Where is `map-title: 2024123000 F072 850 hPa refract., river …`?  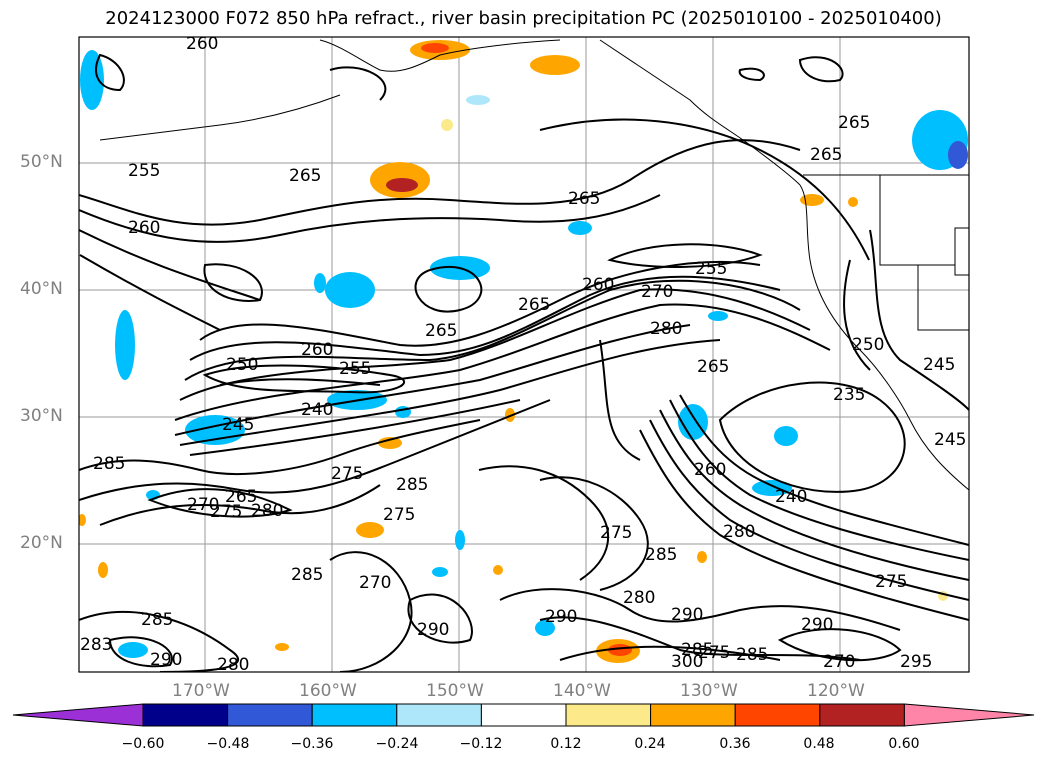
map-title: 2024123000 F072 850 hPa refract., river … is located at coordinates (523, 18).